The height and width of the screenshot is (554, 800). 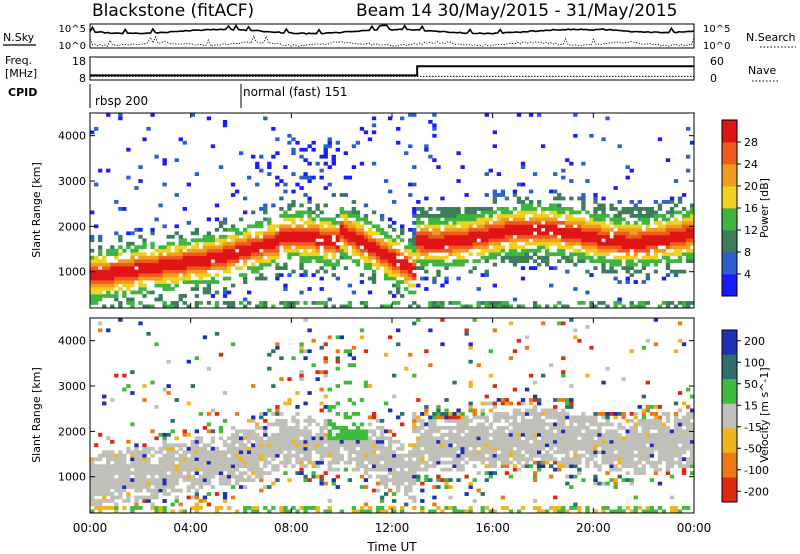 What do you see at coordinates (291, 528) in the screenshot?
I see `time-tick-2: 08:00` at bounding box center [291, 528].